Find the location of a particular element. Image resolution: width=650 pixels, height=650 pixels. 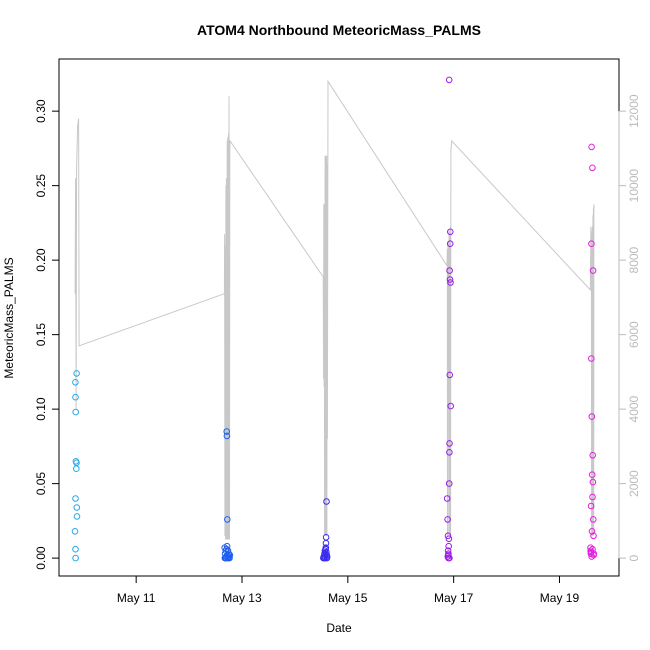

x-tick-label: May 13 is located at coordinates (242, 598).